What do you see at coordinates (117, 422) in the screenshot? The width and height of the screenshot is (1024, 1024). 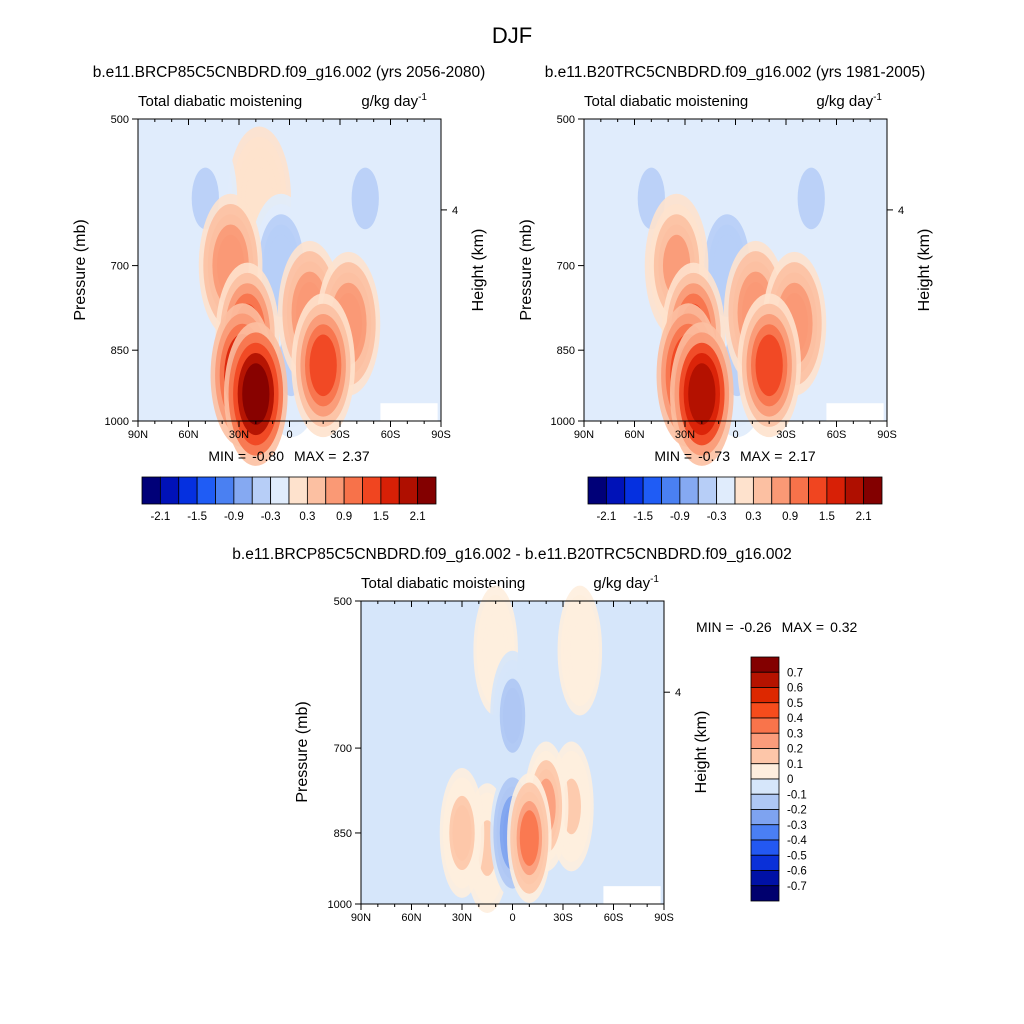 I see `y-tick-label: 1000` at bounding box center [117, 422].